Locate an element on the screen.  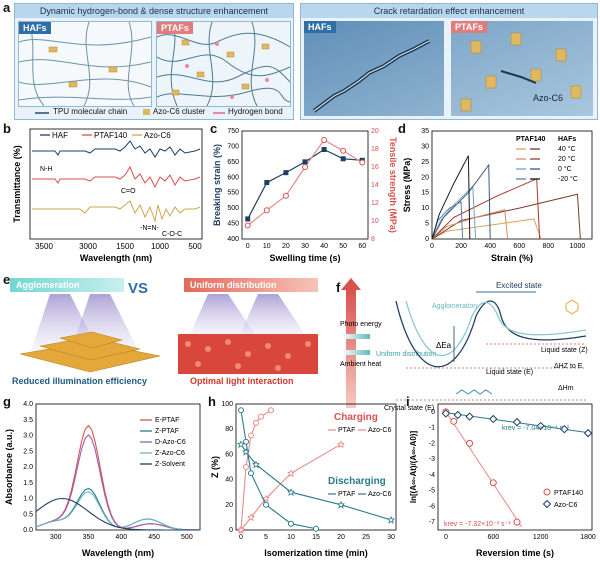
panel-e-right-banner: Uniform distribution is located at coordinates (251, 285).